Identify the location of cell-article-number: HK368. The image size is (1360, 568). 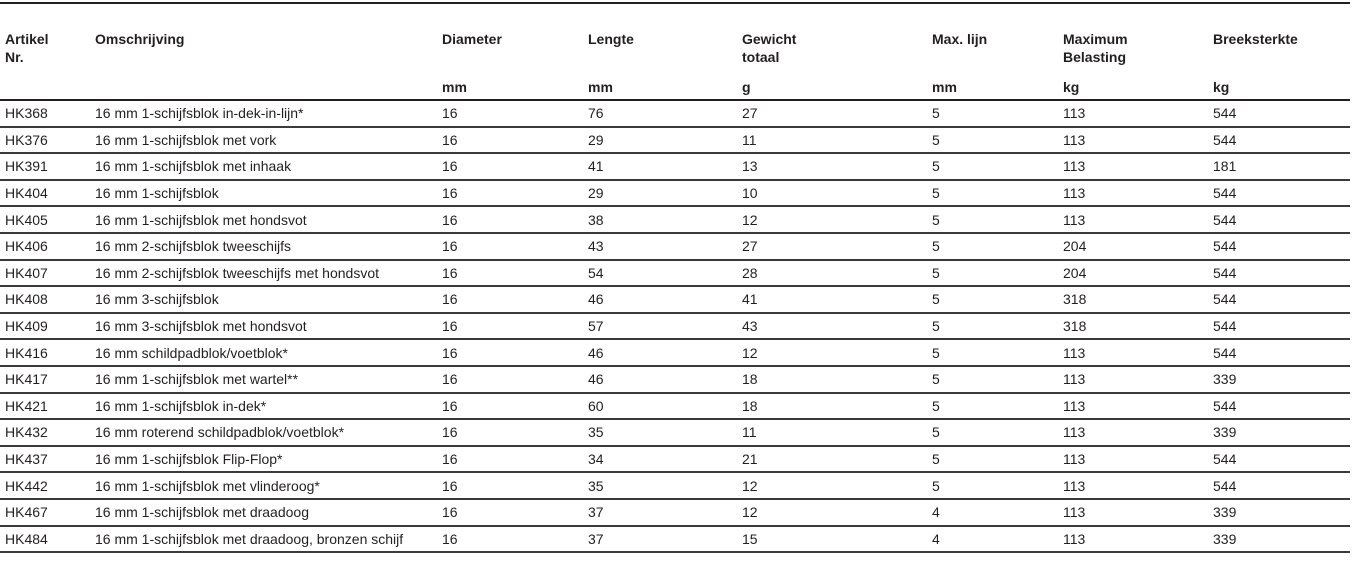
(45, 114).